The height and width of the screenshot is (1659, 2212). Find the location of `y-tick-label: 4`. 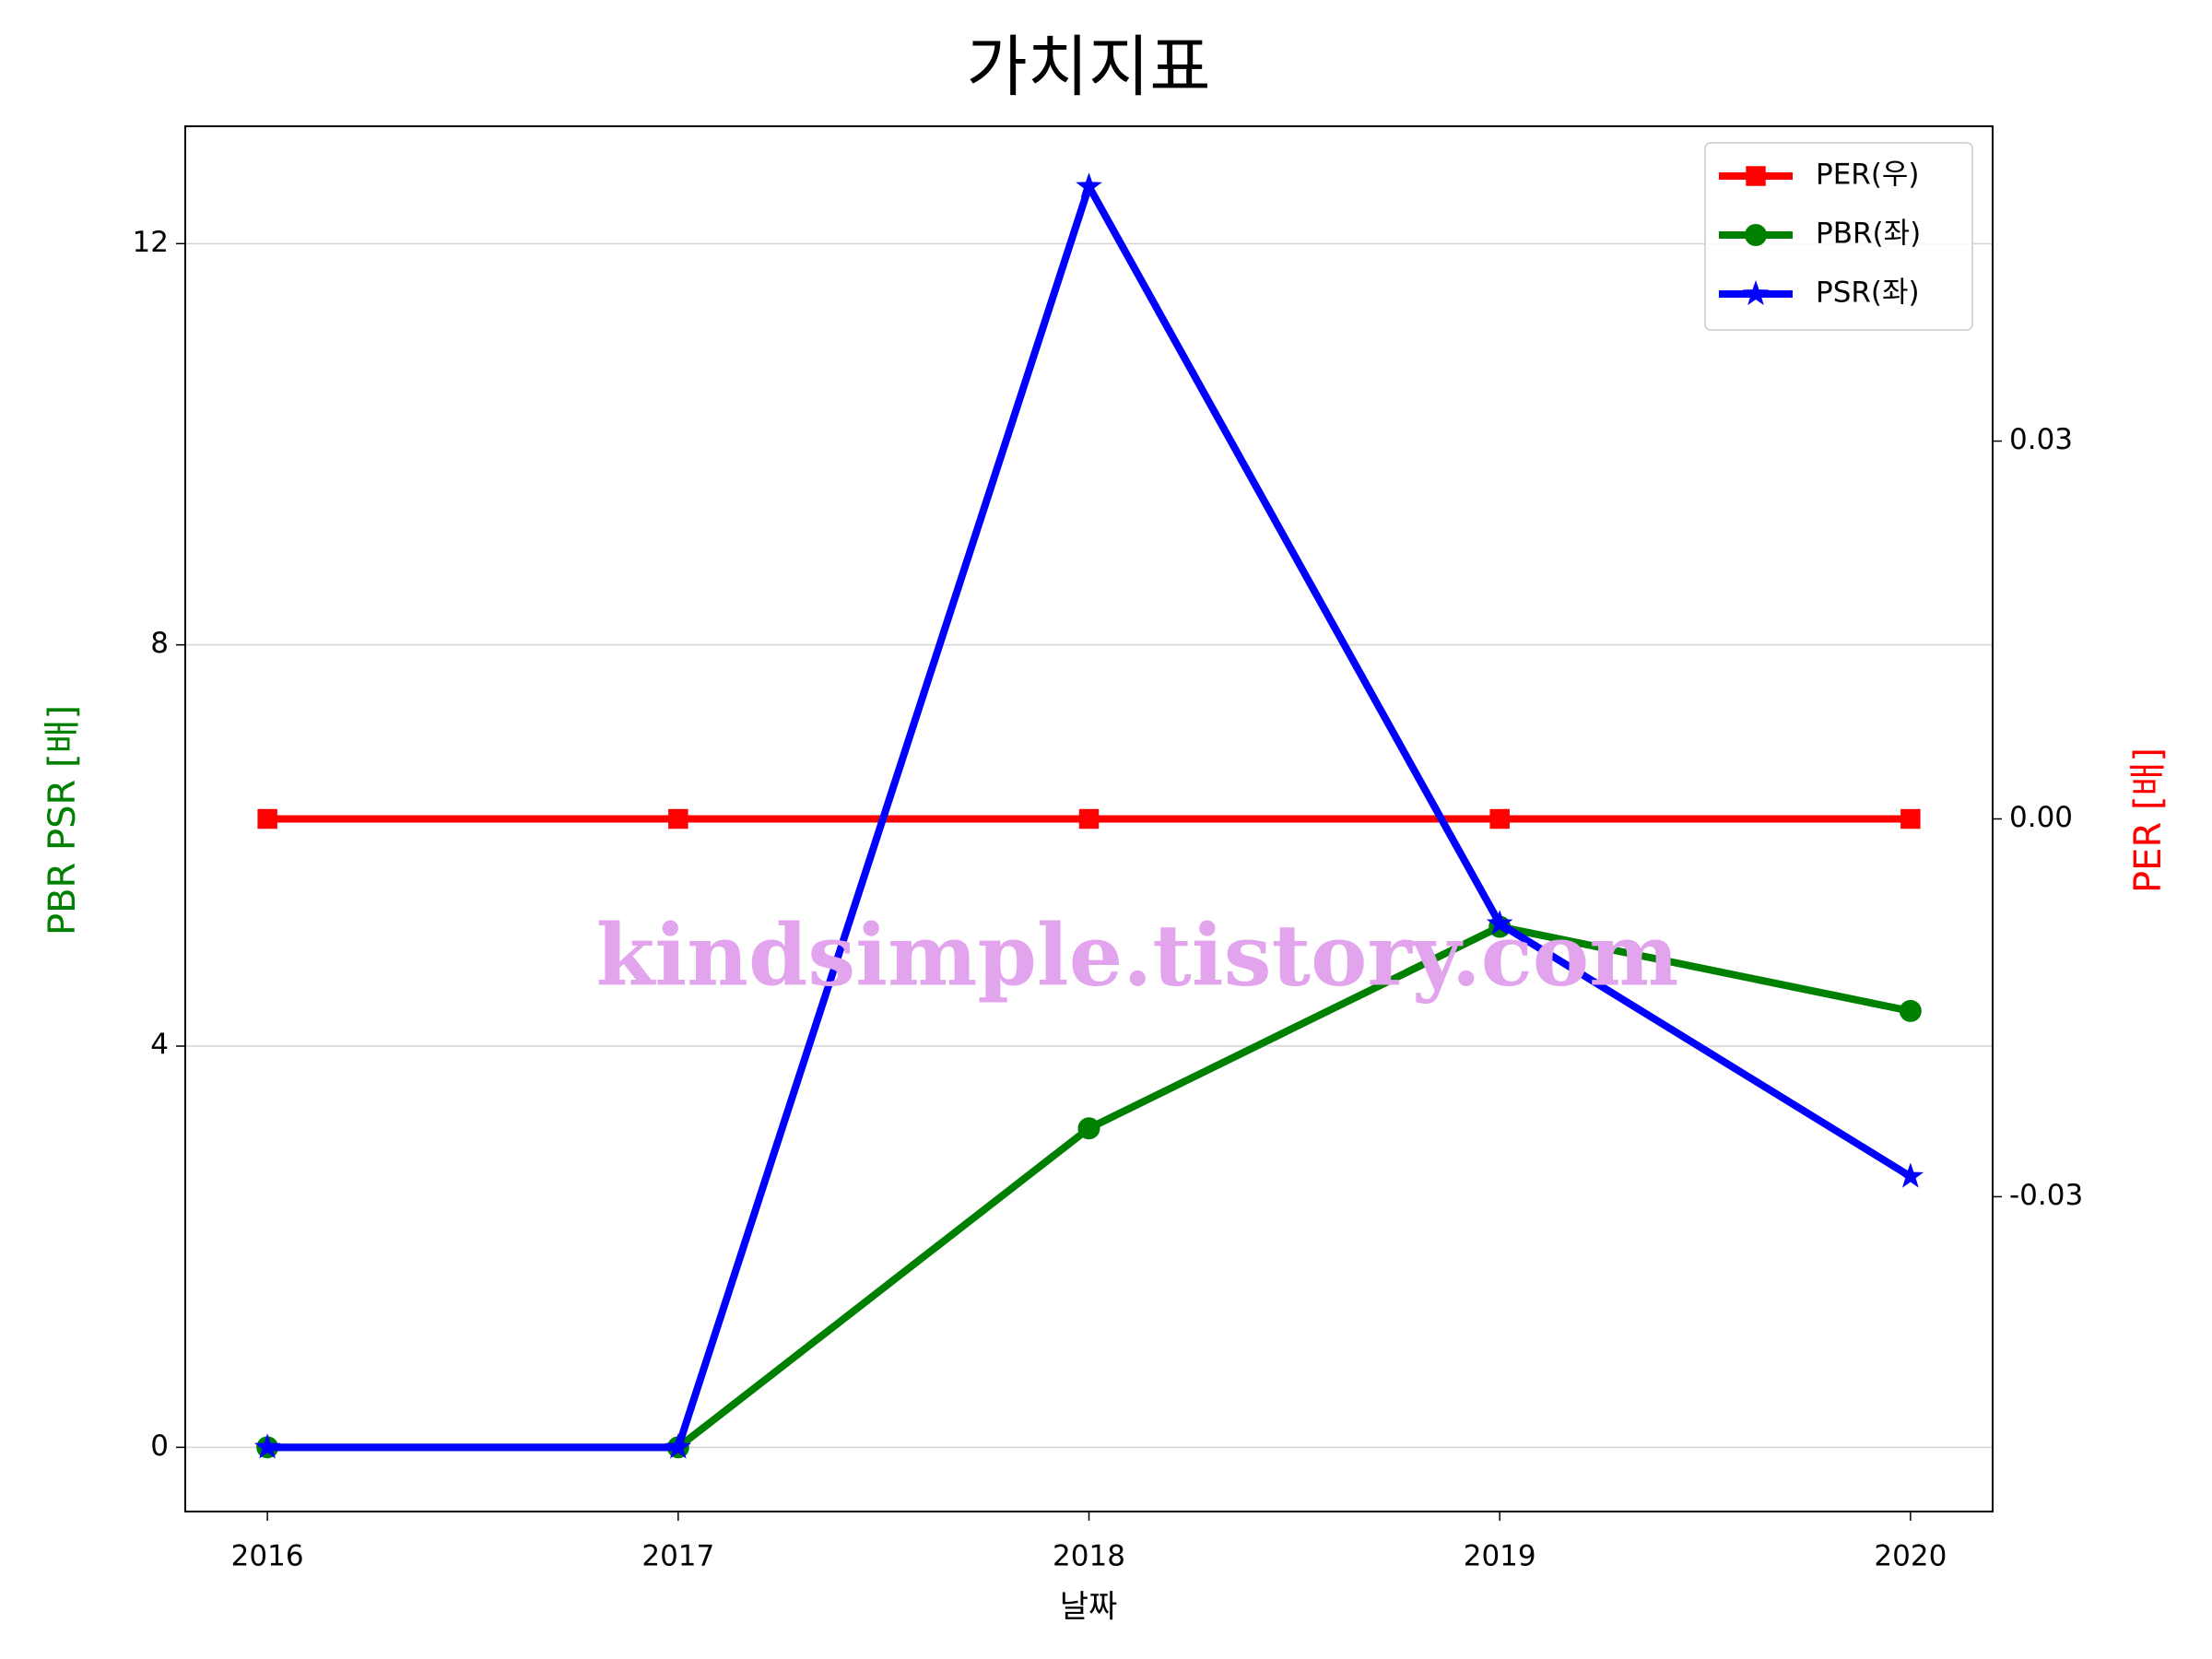

y-tick-label: 4 is located at coordinates (159, 1045).